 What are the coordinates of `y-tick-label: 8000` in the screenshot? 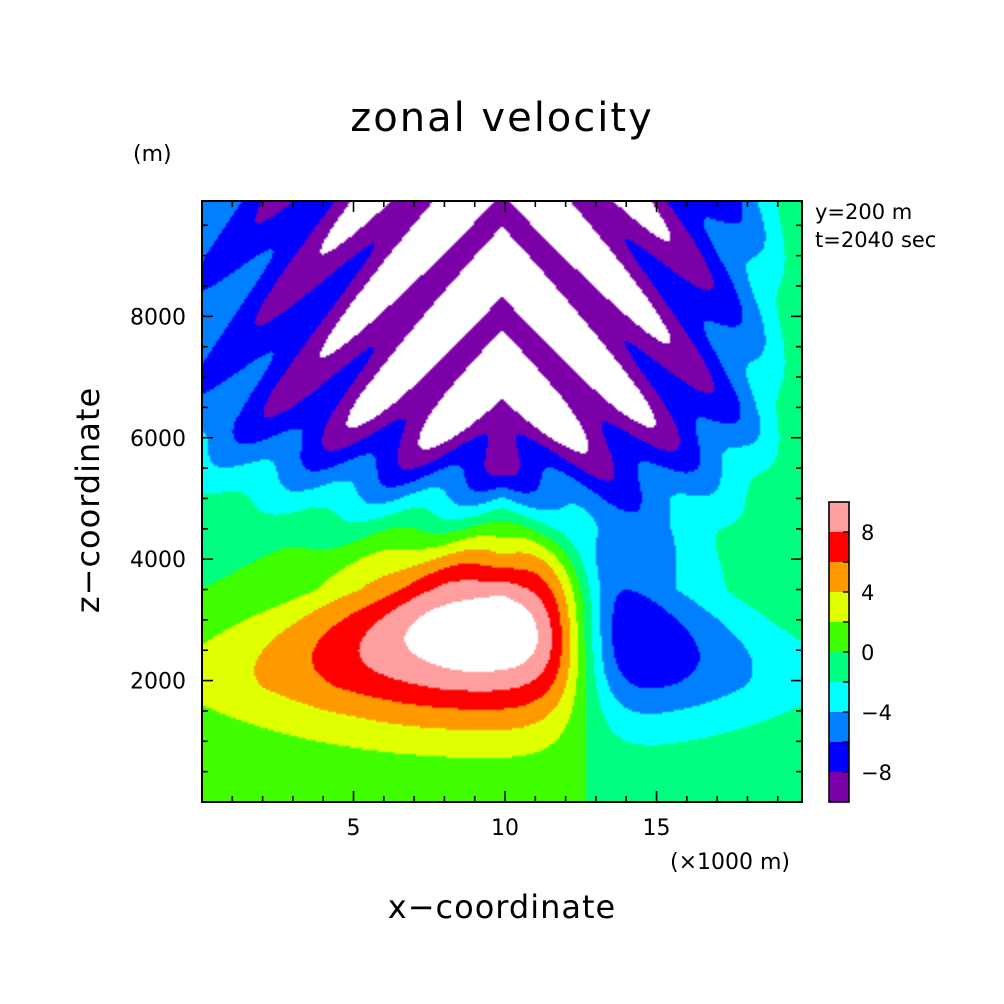 It's located at (158, 317).